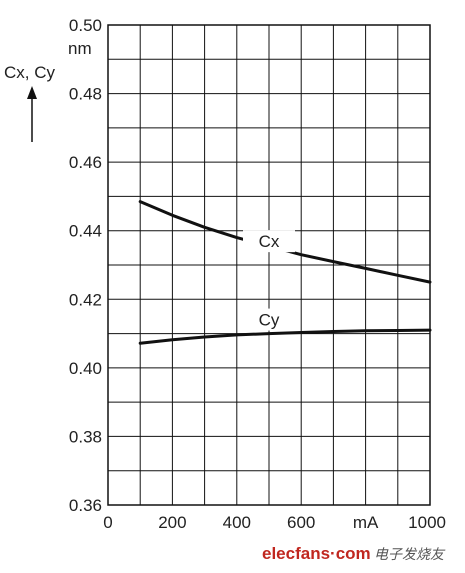  I want to click on series-label-cy: Cy, so click(269, 320).